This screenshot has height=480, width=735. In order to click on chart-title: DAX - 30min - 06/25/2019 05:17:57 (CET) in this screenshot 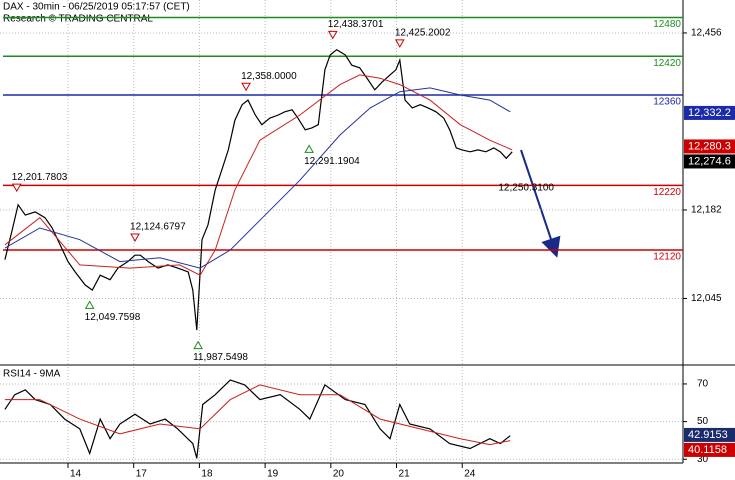, I will do `click(96, 7)`.